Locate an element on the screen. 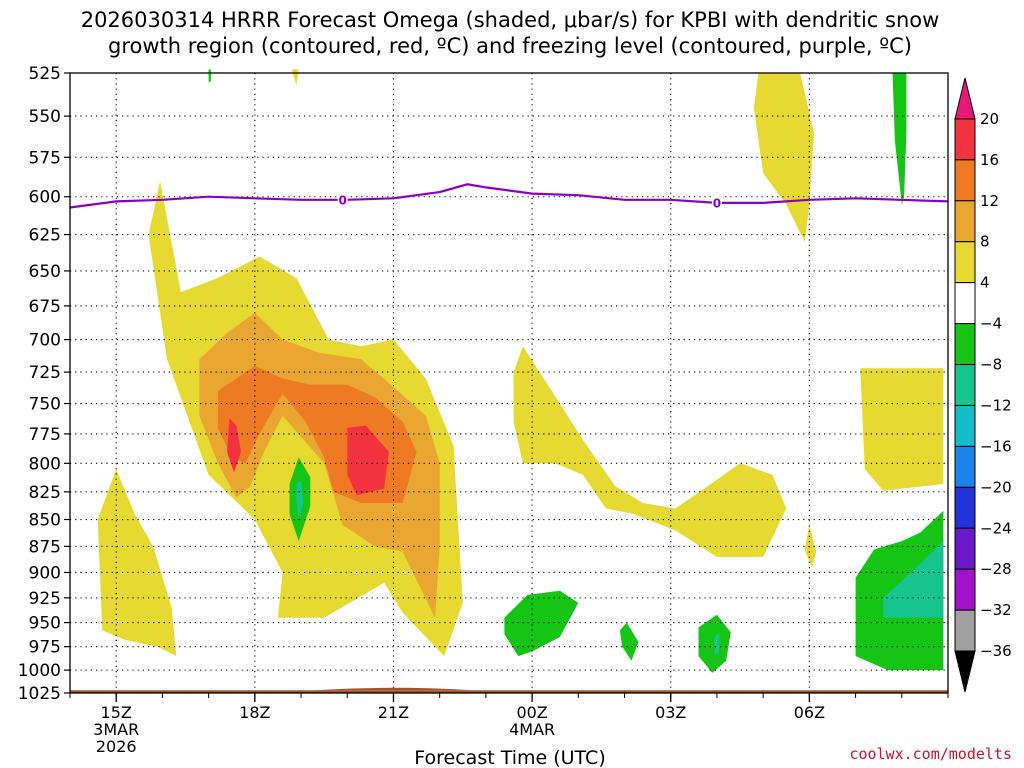  y-tick-label-12: 825 is located at coordinates (45, 493).